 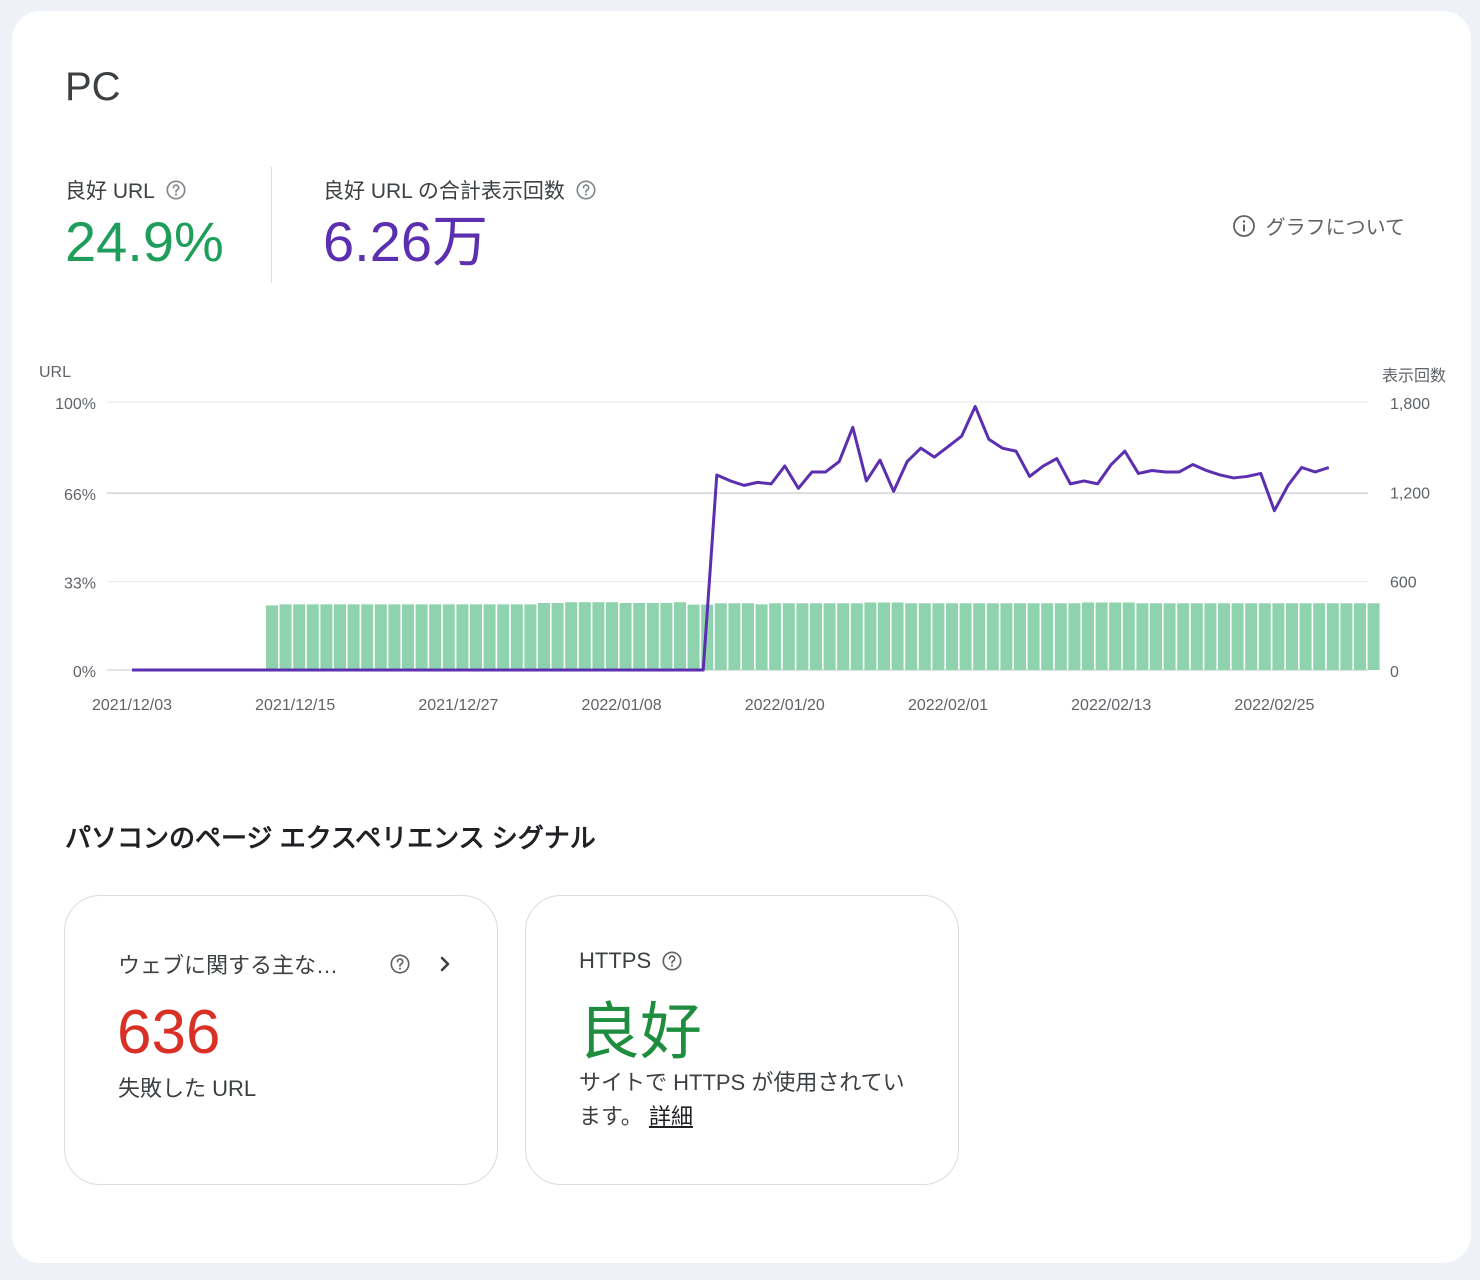 I want to click on metric-good-impressions: 良好 URL の合計表示回数 6.26万, so click(x=460, y=225).